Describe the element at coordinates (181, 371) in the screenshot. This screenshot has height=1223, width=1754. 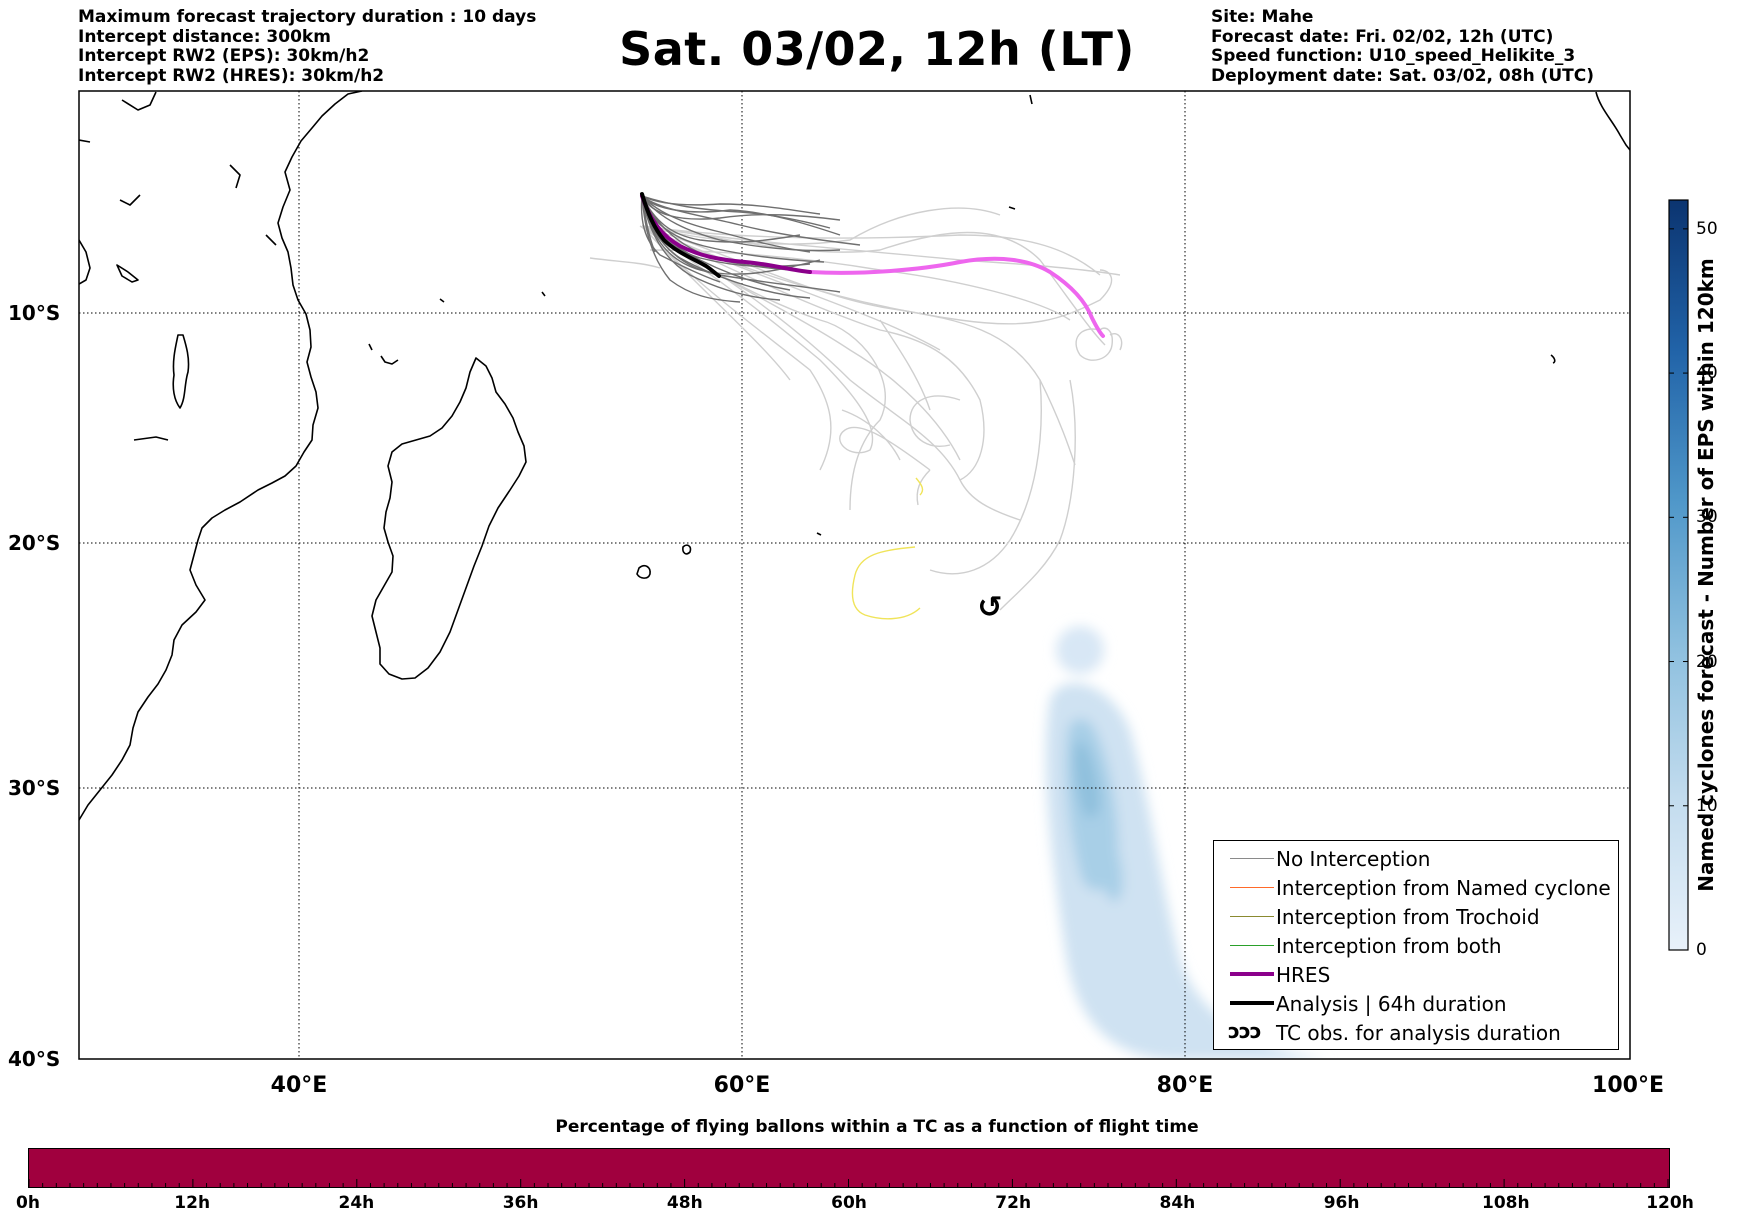
I see `lake-outline` at that location.